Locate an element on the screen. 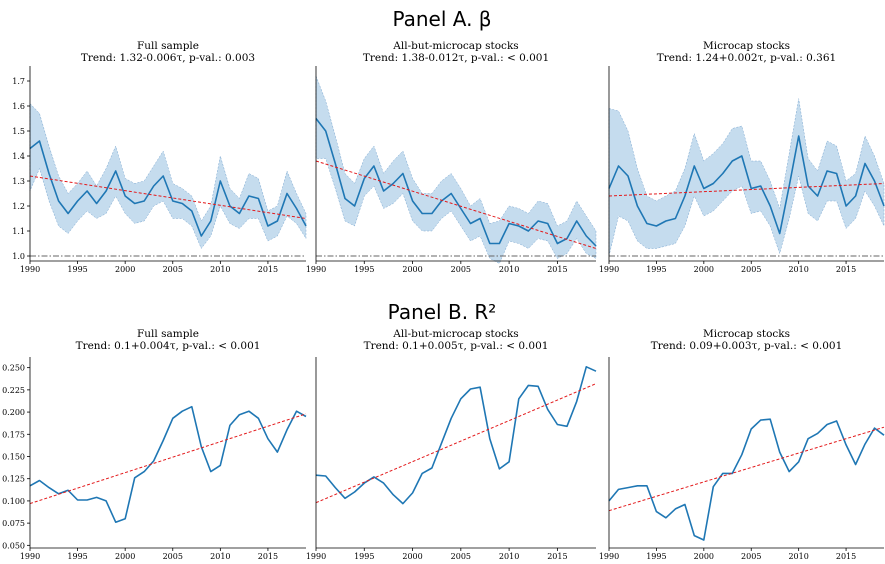 This screenshot has height=564, width=885. chart-subtitle: Trend: 1.32-0.006τ, p-val.: 0.003 is located at coordinates (168, 58).